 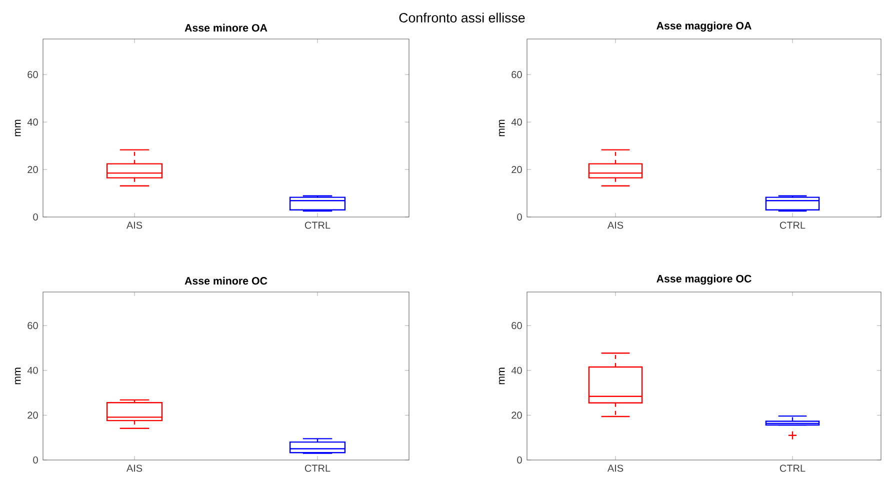 What do you see at coordinates (704, 279) in the screenshot?
I see `chart-title: Asse maggiore OC` at bounding box center [704, 279].